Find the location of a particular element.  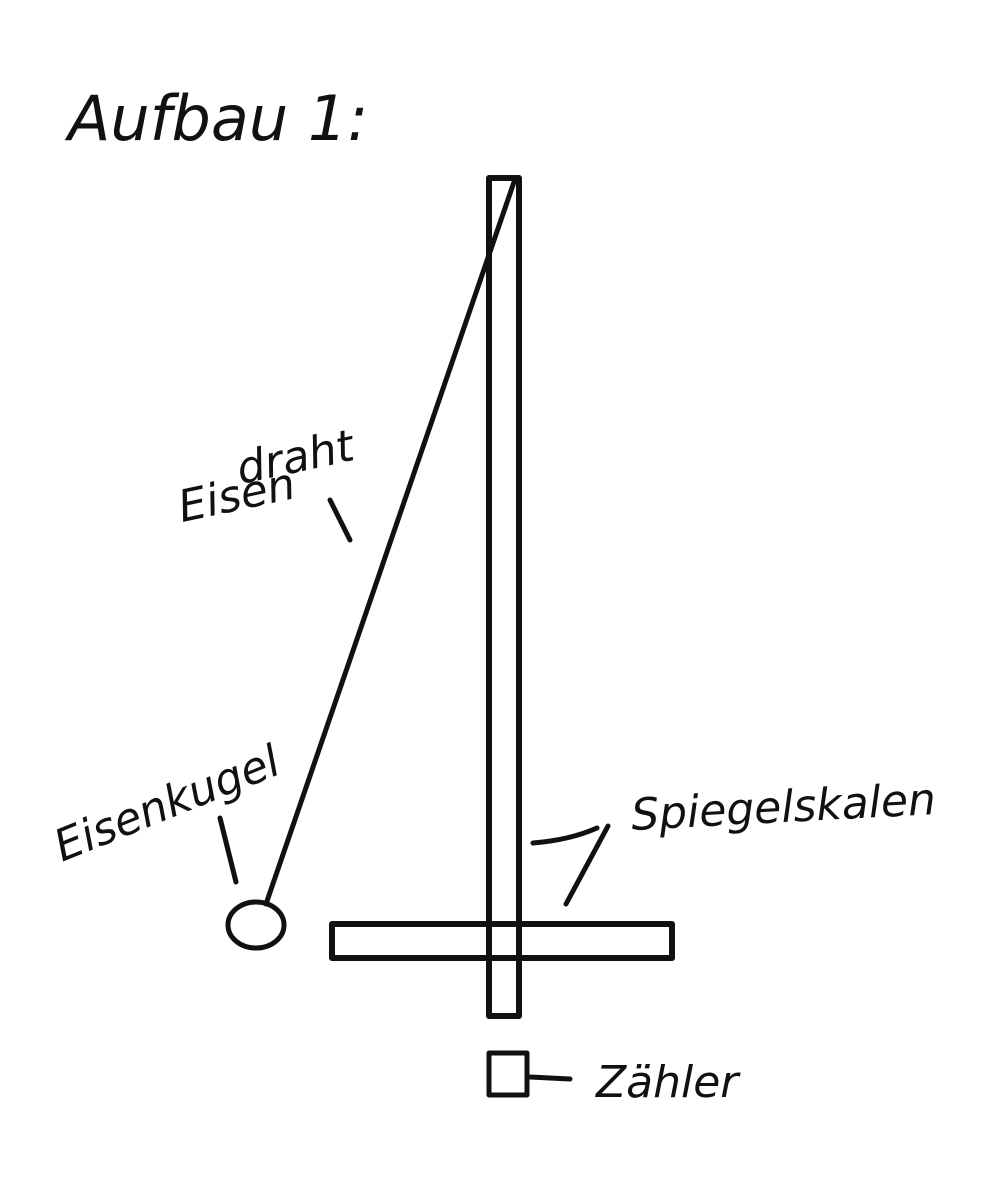

counter-connector is located at coordinates (550, 1078).